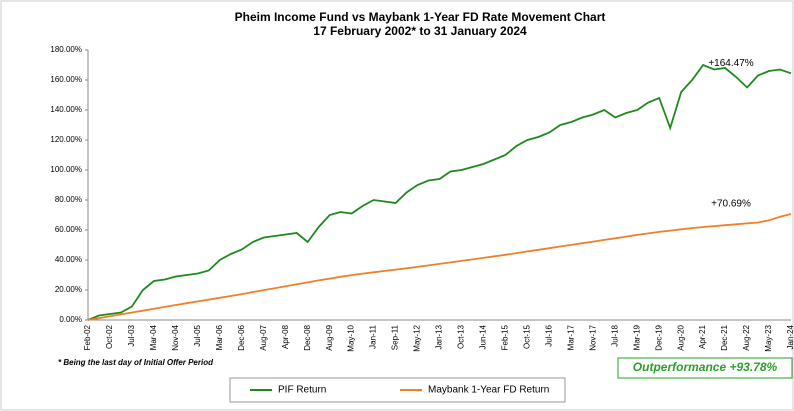 This screenshot has width=794, height=411. What do you see at coordinates (66, 109) in the screenshot?
I see `y-tick-label: 140.00%` at bounding box center [66, 109].